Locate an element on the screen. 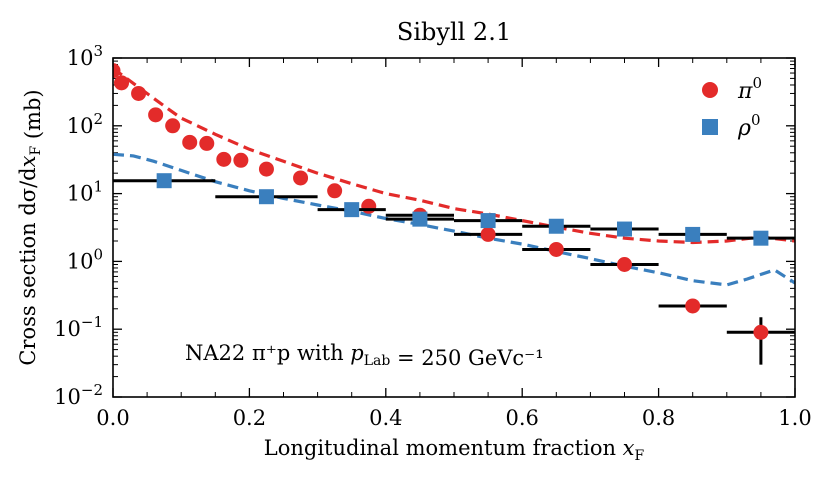 The width and height of the screenshot is (830, 483). x-tick-label: 0.2 is located at coordinates (249, 418).